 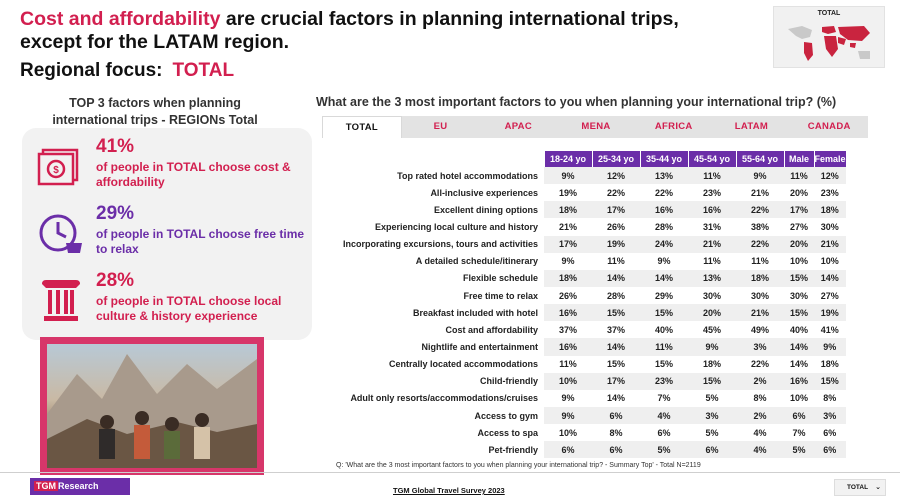 I want to click on map-card: TOTAL, so click(x=829, y=37).